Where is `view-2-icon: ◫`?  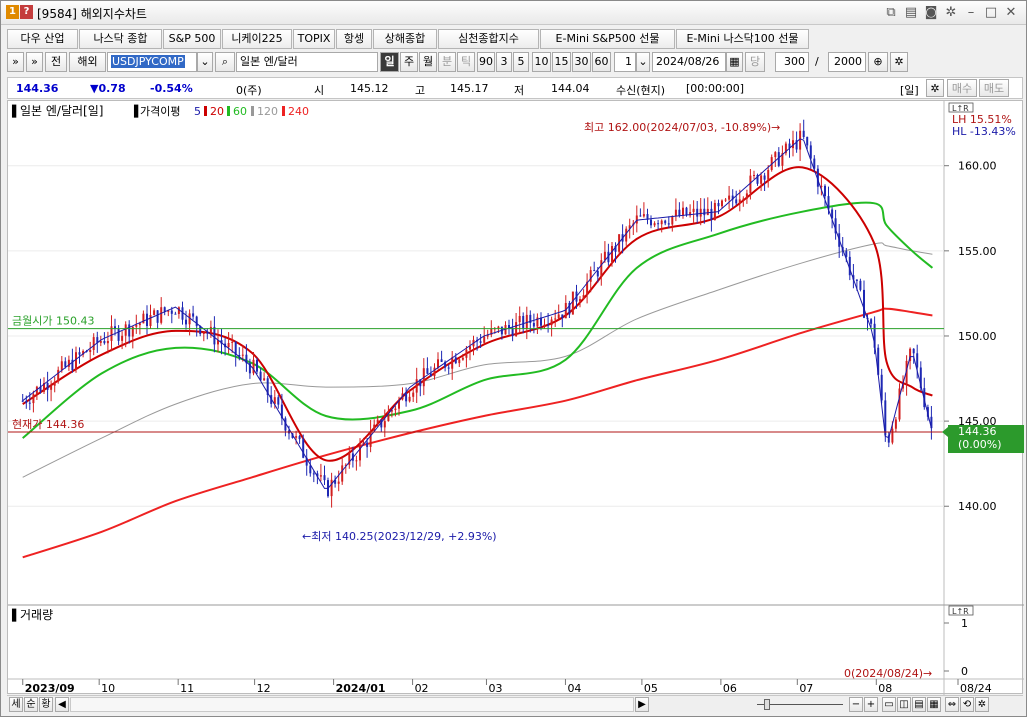
view-2-icon: ◫ is located at coordinates (904, 704).